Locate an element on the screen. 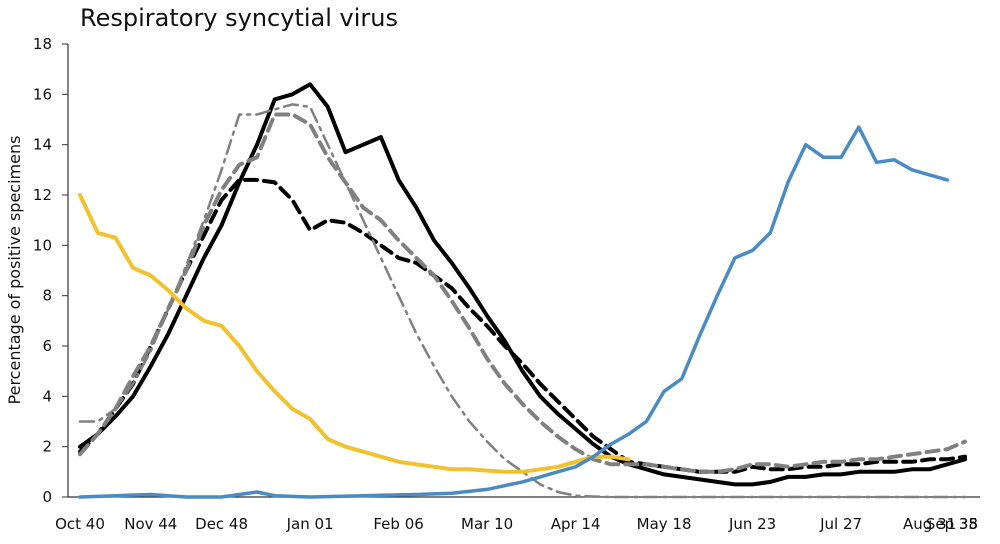 Image resolution: width=1000 pixels, height=544 pixels. x-tick-label: Aug 31 is located at coordinates (929, 524).